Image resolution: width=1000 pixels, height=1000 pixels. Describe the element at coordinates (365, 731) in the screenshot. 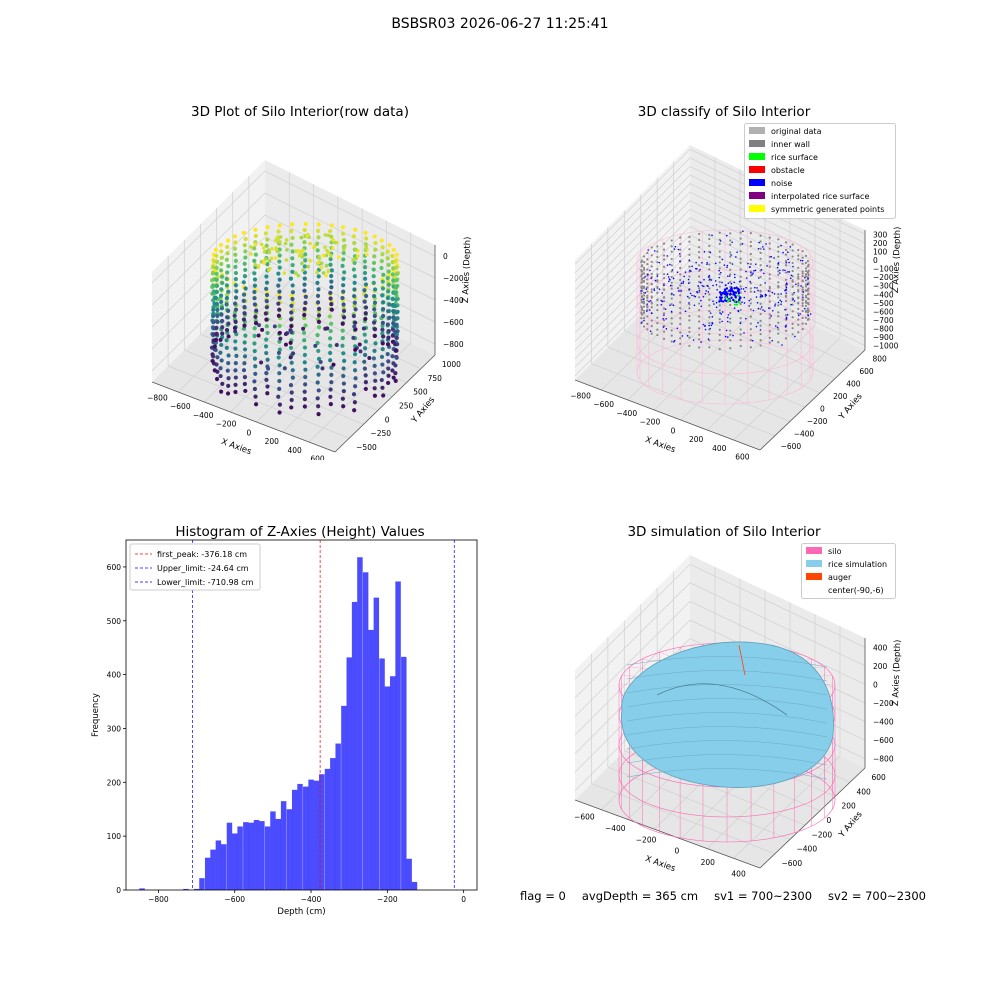

I see `histogram-bar` at that location.